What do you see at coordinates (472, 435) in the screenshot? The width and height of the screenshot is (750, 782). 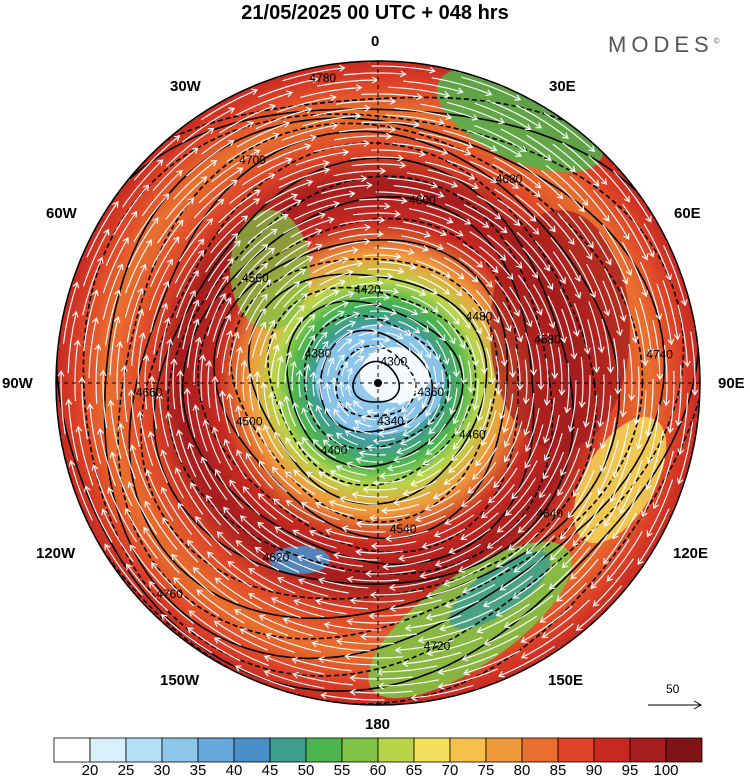 I see `contour-label: 4460` at bounding box center [472, 435].